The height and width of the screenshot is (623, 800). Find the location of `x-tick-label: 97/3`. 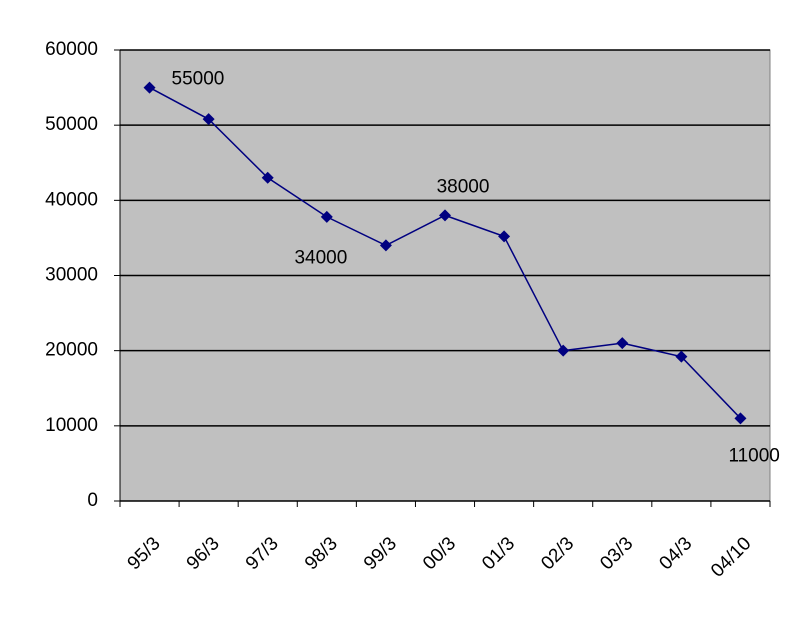

x-tick-label: 97/3 is located at coordinates (262, 553).